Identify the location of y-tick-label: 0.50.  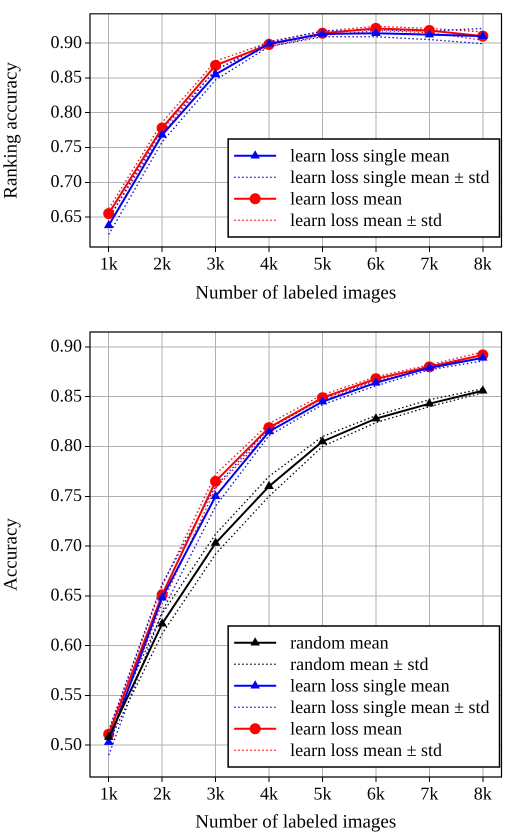
(66, 744).